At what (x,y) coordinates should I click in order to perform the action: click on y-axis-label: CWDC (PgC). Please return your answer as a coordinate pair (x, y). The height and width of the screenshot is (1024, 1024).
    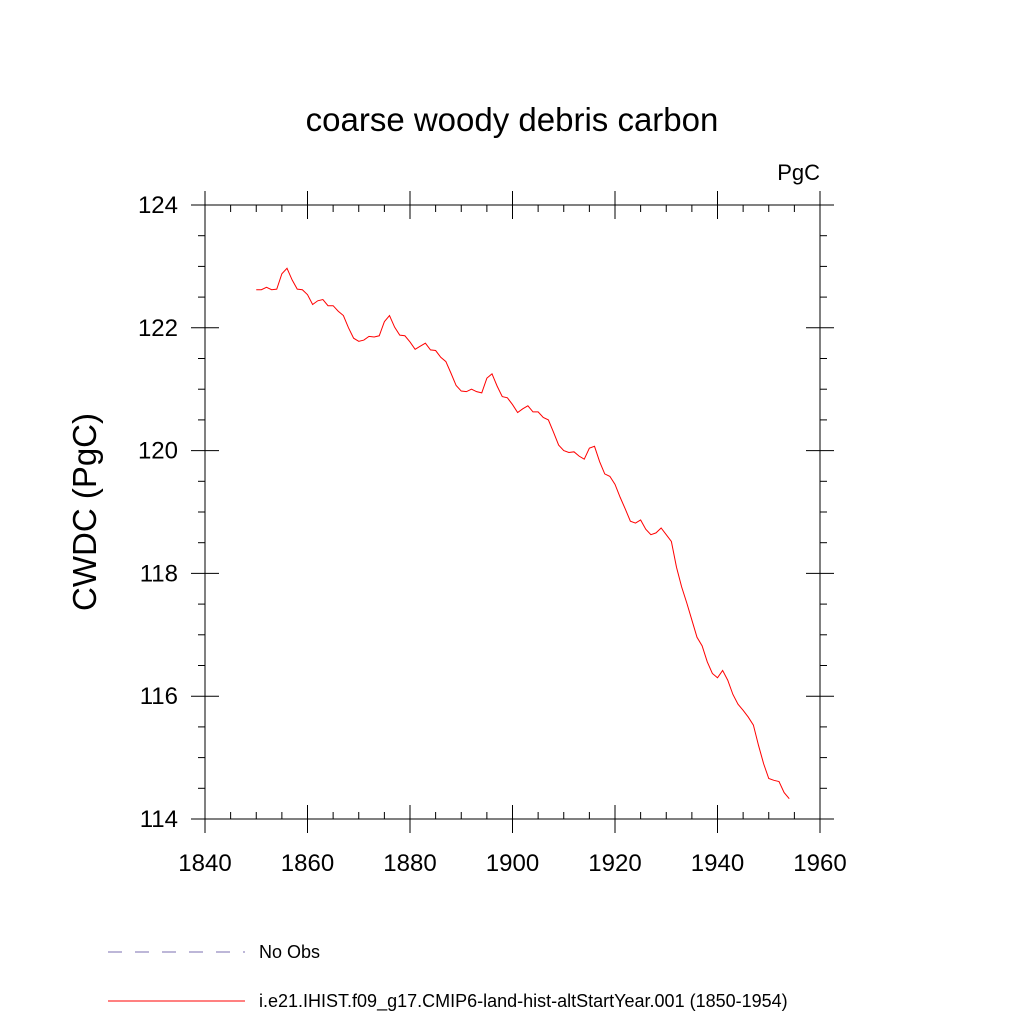
    Looking at the image, I should click on (84, 512).